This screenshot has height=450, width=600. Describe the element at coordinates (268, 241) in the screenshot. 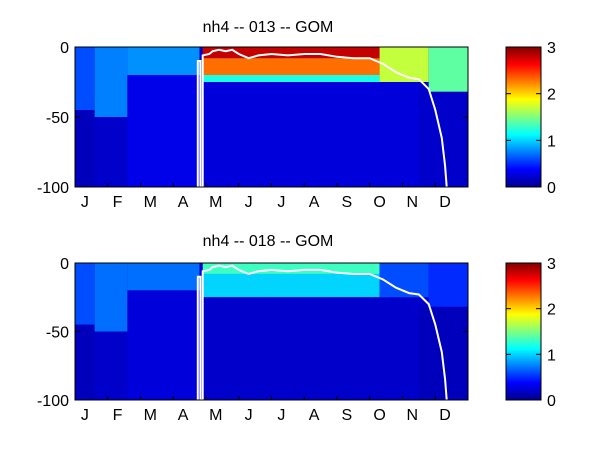

I see `panel-2-title: nh4 -- 018 -- GOM` at that location.